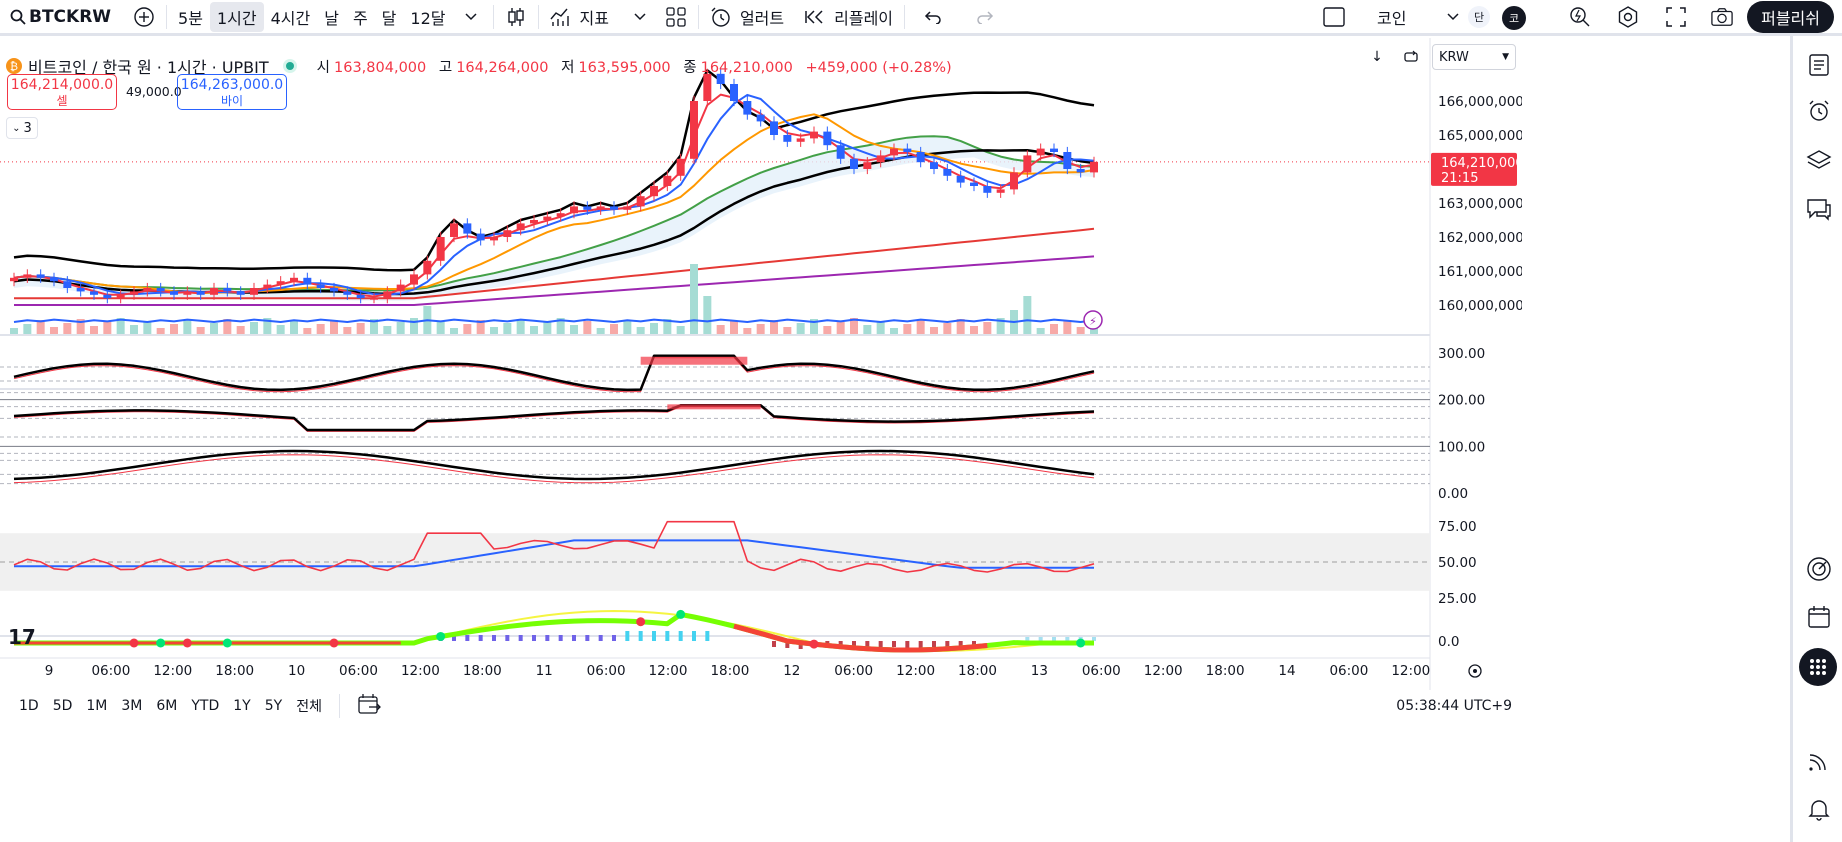 This screenshot has height=842, width=1842. Describe the element at coordinates (1377, 57) in the screenshot. I see `scroll-to-latest-button: ↓` at that location.